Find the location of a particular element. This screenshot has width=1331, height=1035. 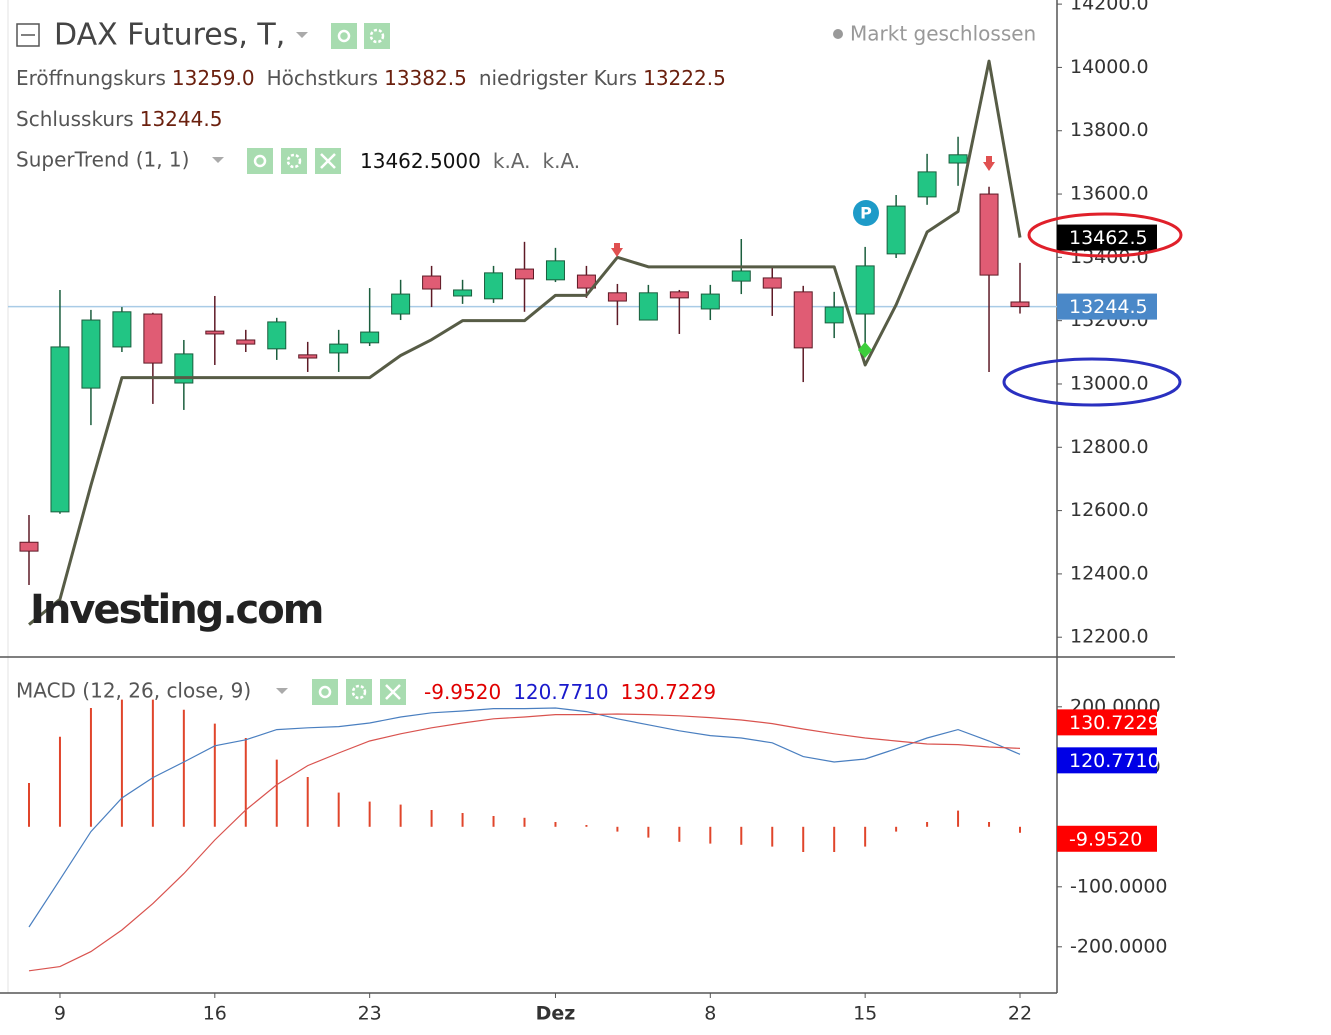

y-tick-label: 13800.0 is located at coordinates (1109, 130).